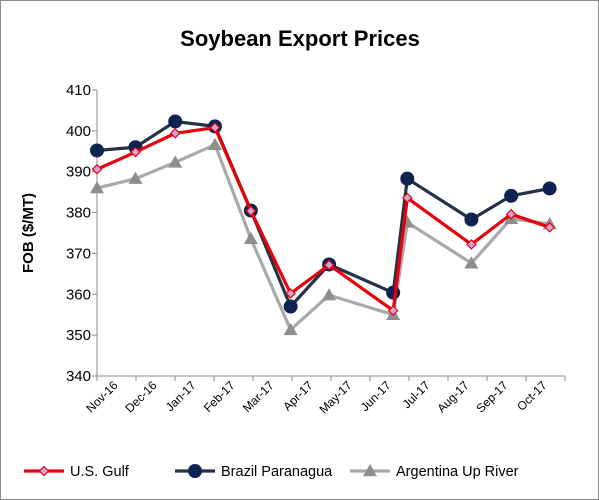 Image resolution: width=599 pixels, height=500 pixels. Describe the element at coordinates (28, 233) in the screenshot. I see `y-axis-label: FOB ($/MT)` at that location.